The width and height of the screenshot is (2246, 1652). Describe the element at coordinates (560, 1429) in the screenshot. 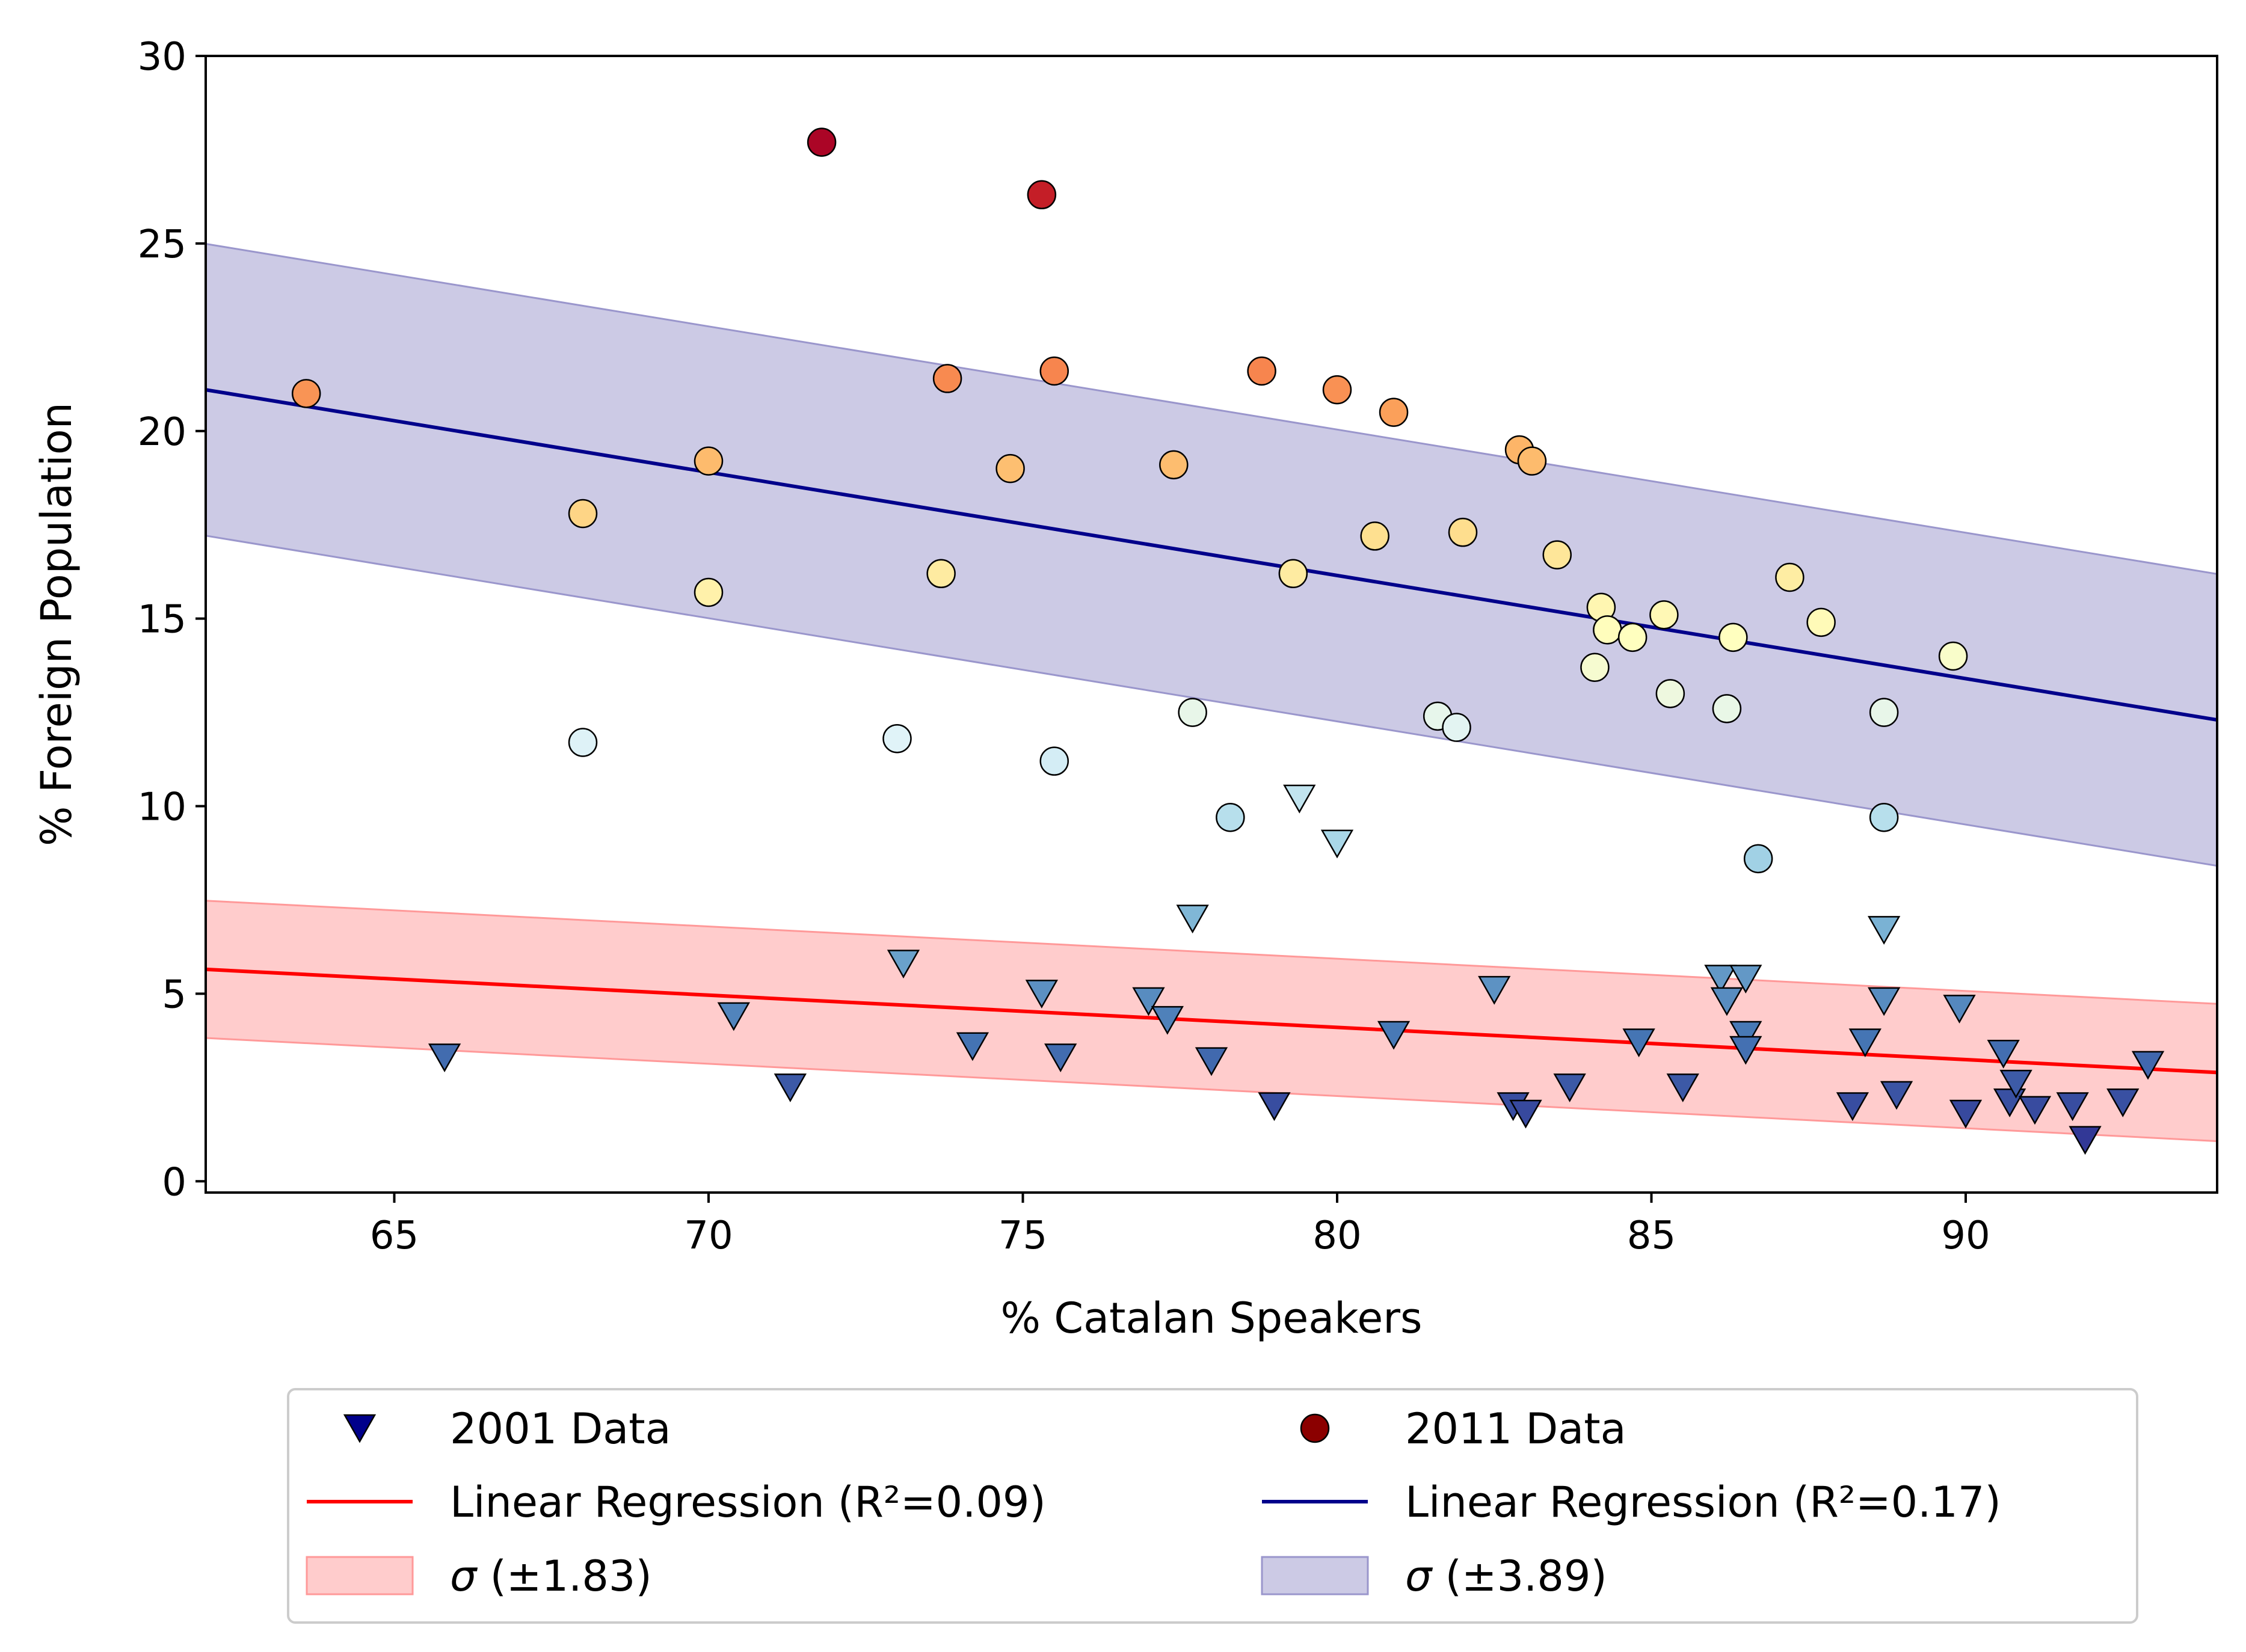

I see `legend-label: 2001 Data` at that location.